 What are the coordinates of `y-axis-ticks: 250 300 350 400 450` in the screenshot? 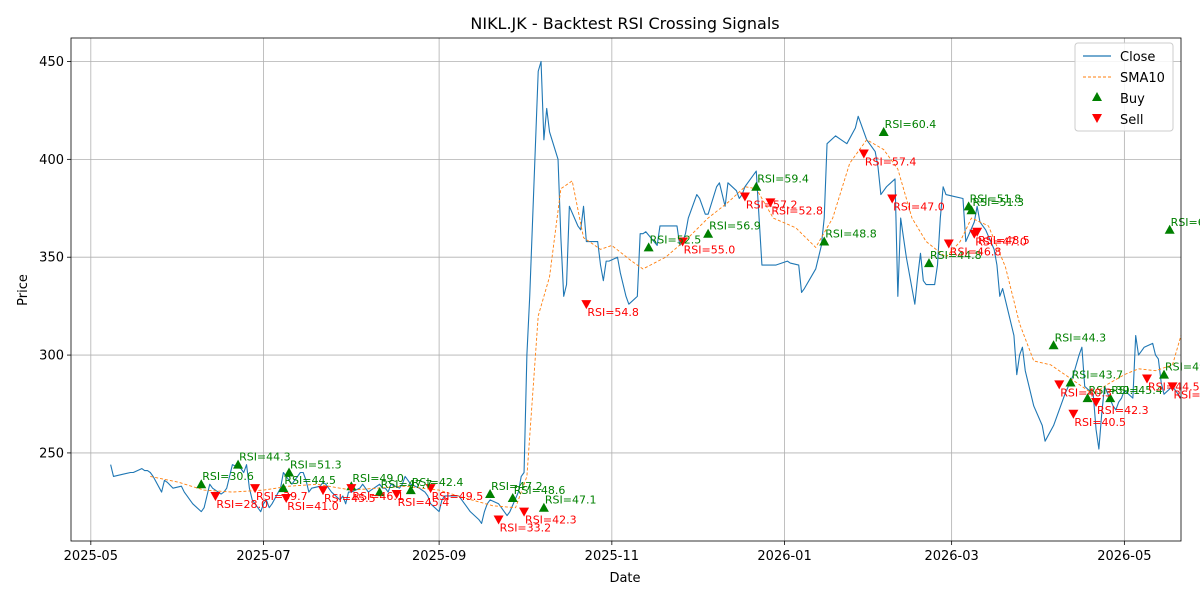 It's located at (55, 258).